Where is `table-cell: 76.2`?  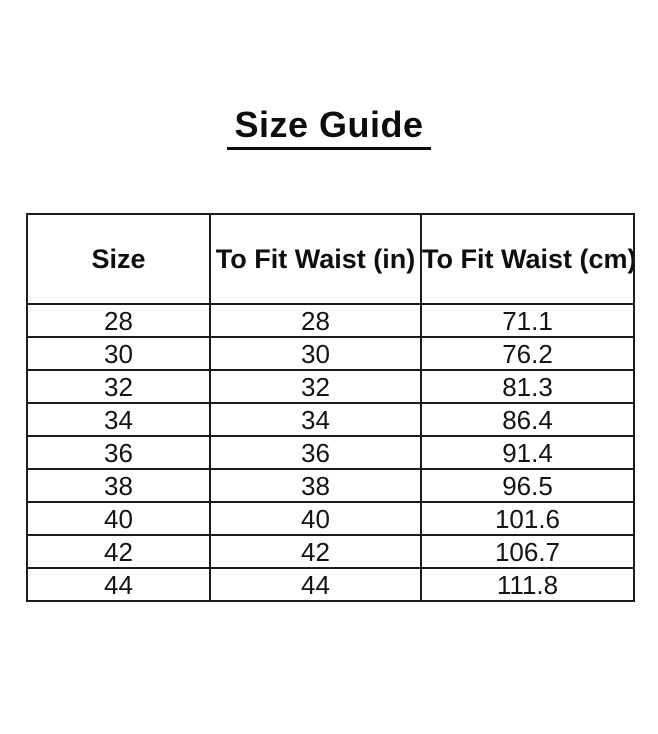 table-cell: 76.2 is located at coordinates (527, 353).